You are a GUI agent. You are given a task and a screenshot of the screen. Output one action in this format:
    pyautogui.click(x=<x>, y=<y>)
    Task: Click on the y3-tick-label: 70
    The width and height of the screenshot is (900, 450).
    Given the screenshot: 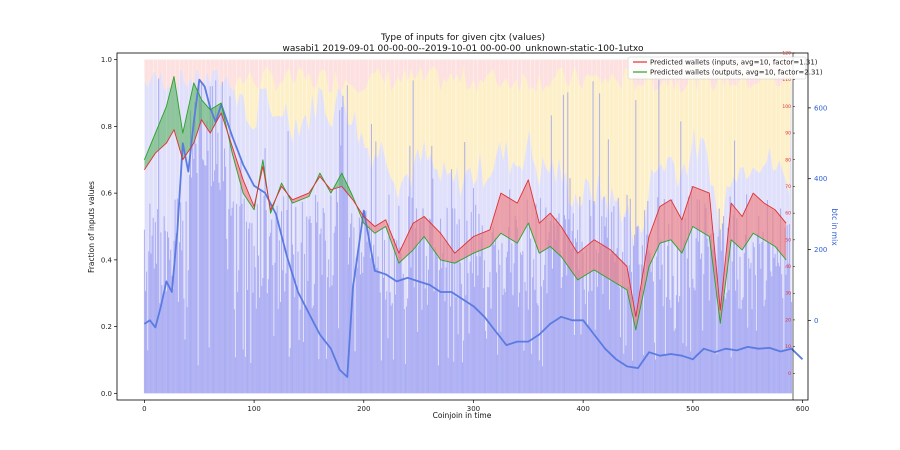 What is the action you would take?
    pyautogui.click(x=788, y=187)
    